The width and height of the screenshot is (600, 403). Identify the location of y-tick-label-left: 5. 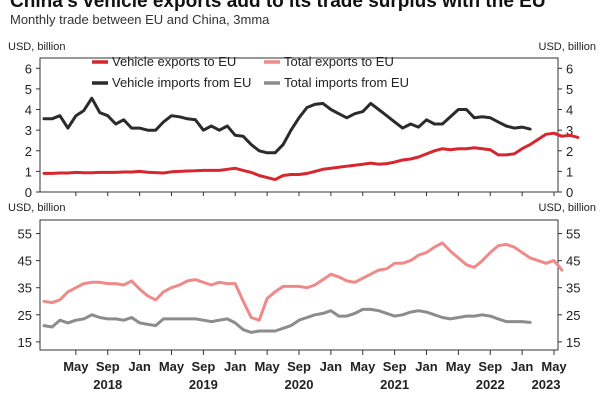
(28, 89).